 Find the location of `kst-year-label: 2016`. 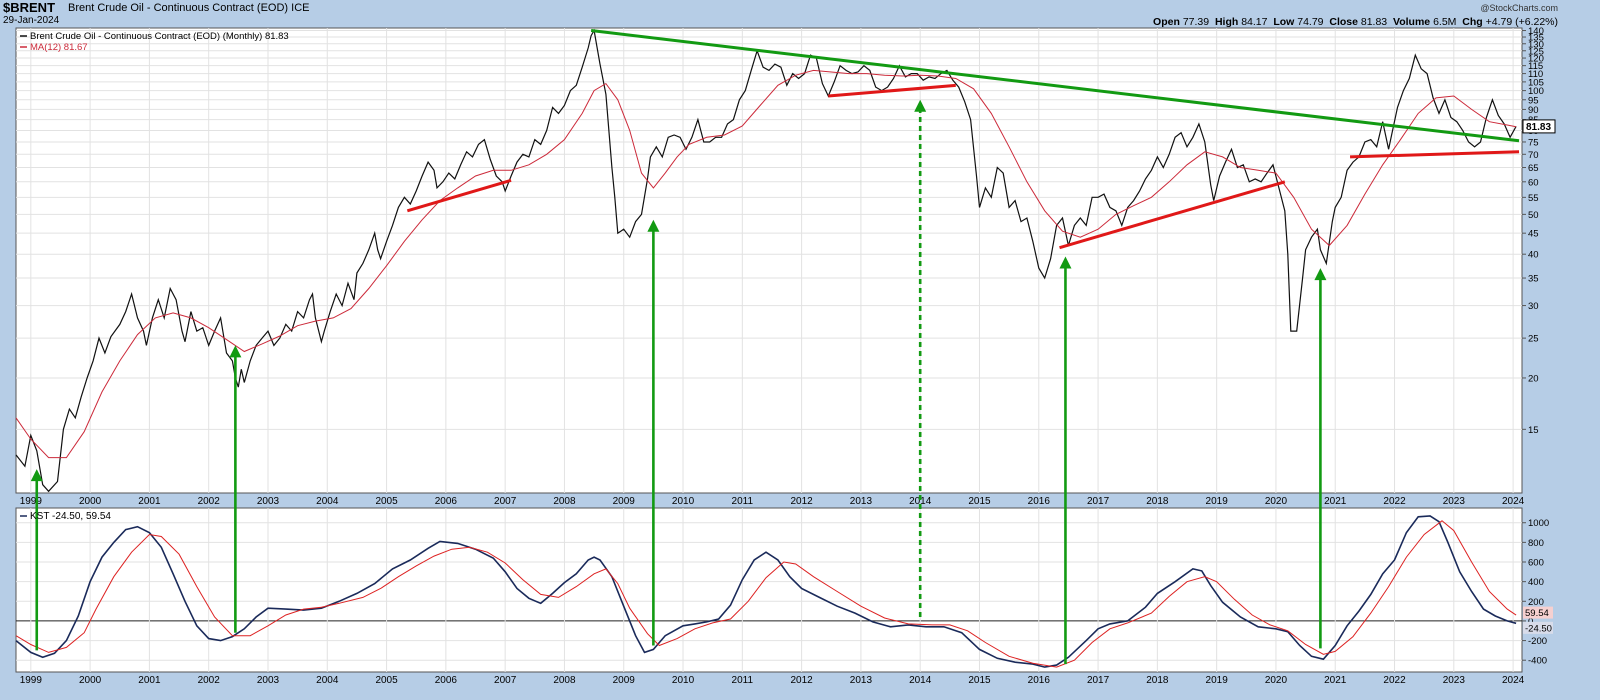

kst-year-label: 2016 is located at coordinates (1039, 680).